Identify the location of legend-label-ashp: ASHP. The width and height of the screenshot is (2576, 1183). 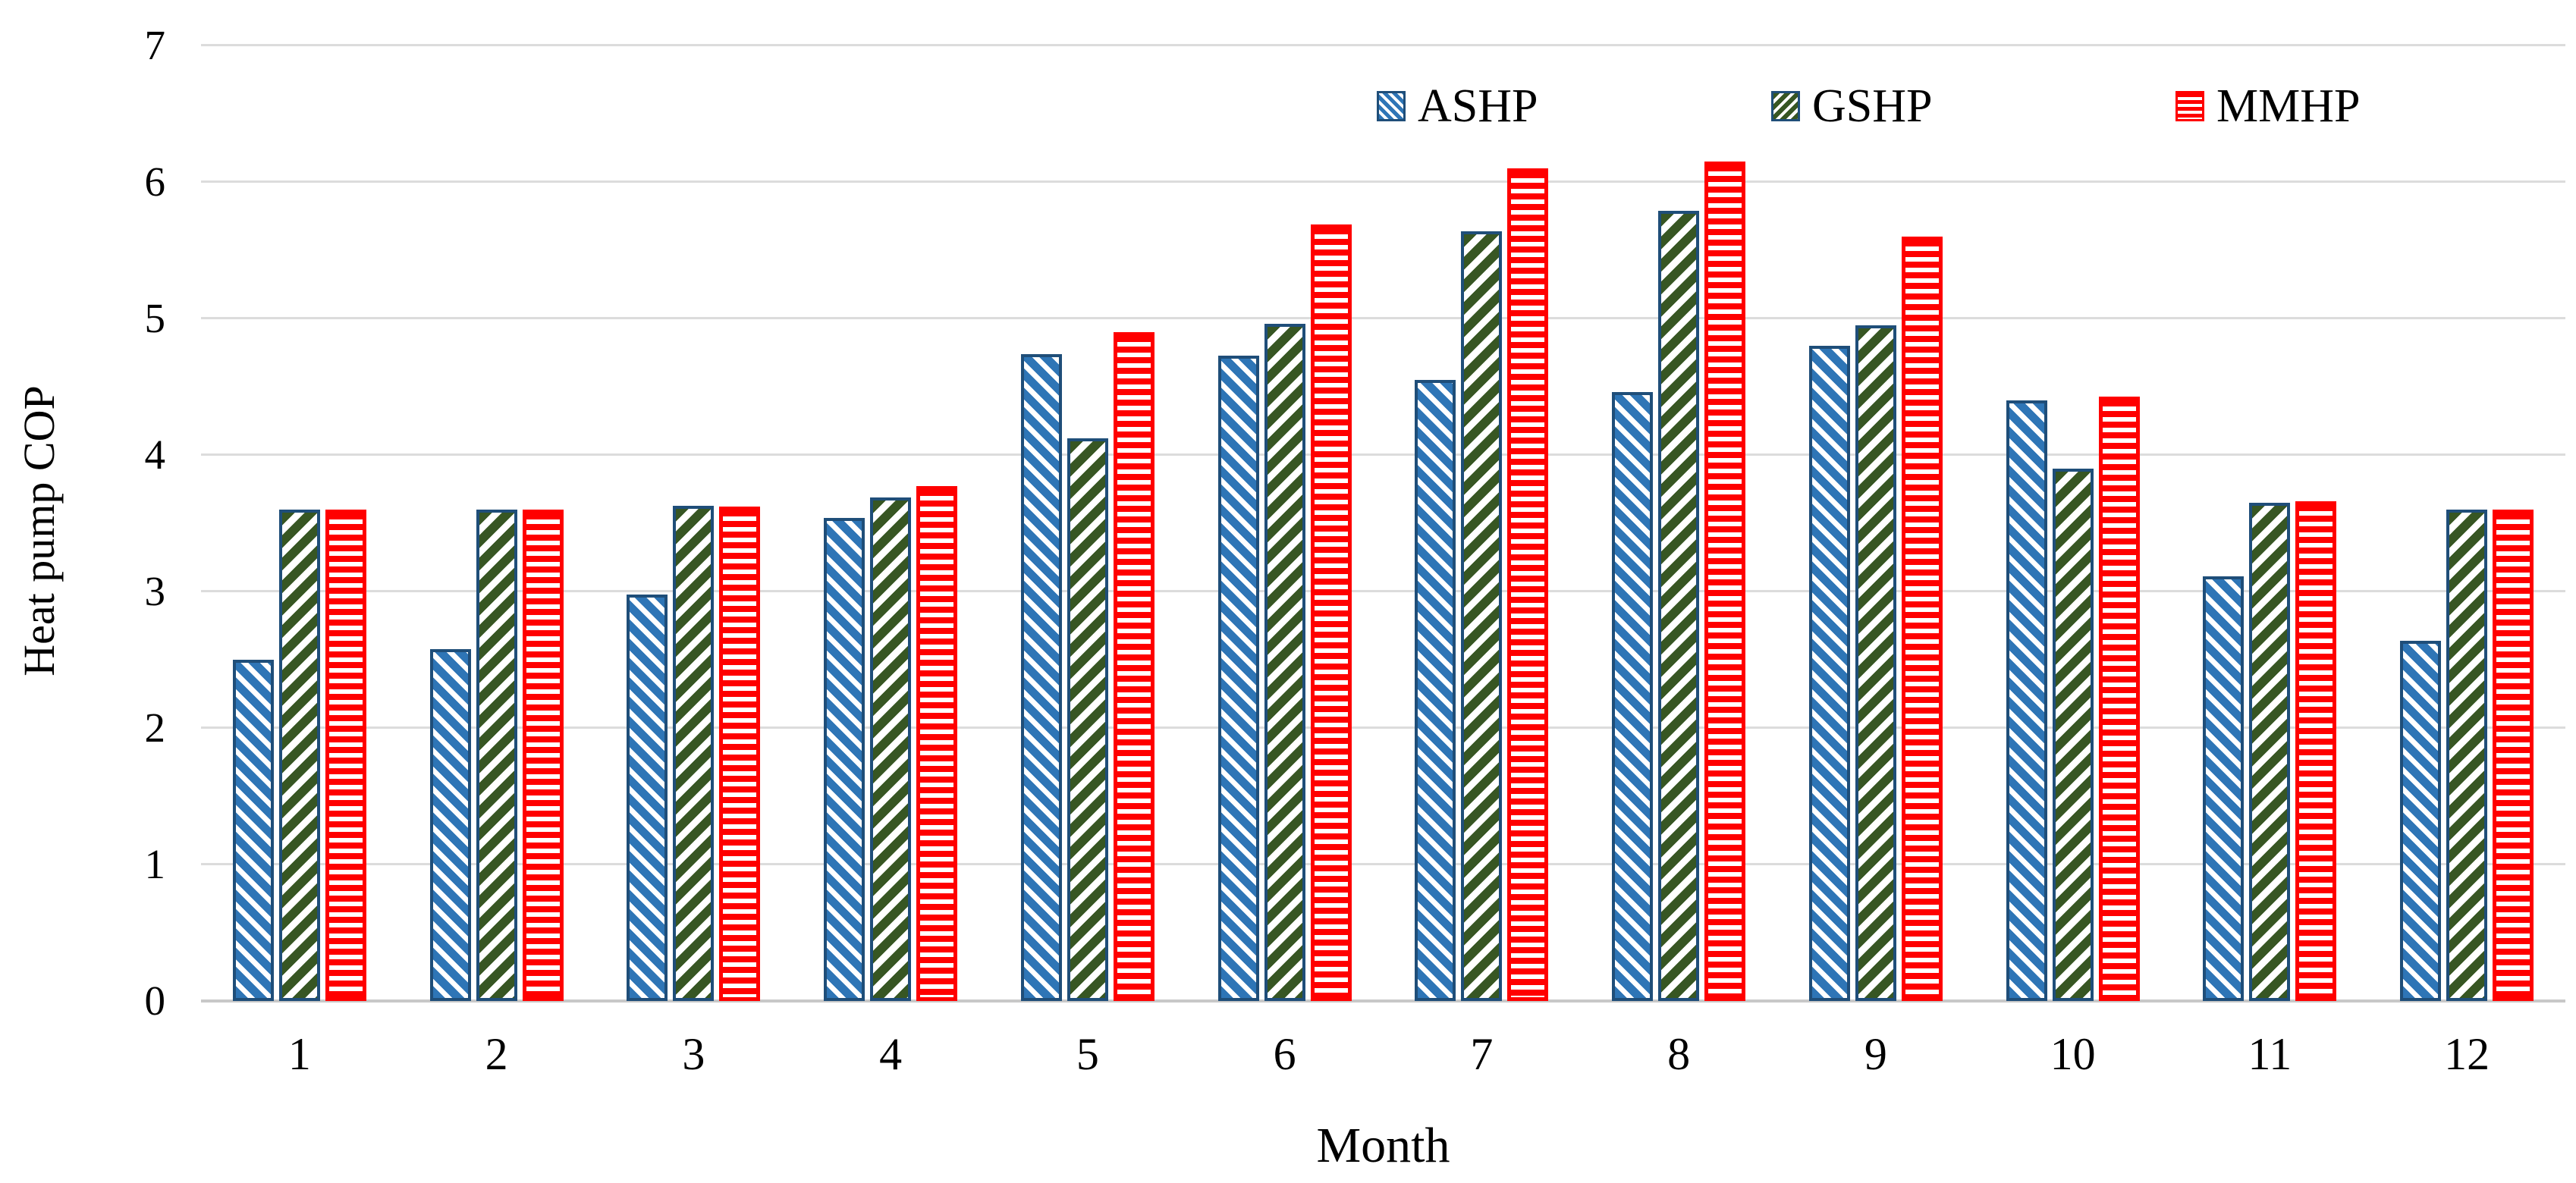
(1478, 106).